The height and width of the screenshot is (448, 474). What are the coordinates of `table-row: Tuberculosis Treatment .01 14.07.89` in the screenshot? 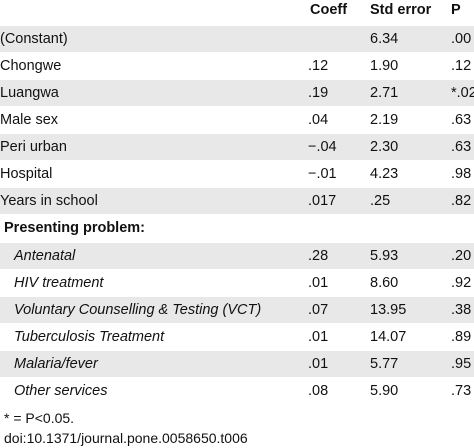 It's located at (237, 337).